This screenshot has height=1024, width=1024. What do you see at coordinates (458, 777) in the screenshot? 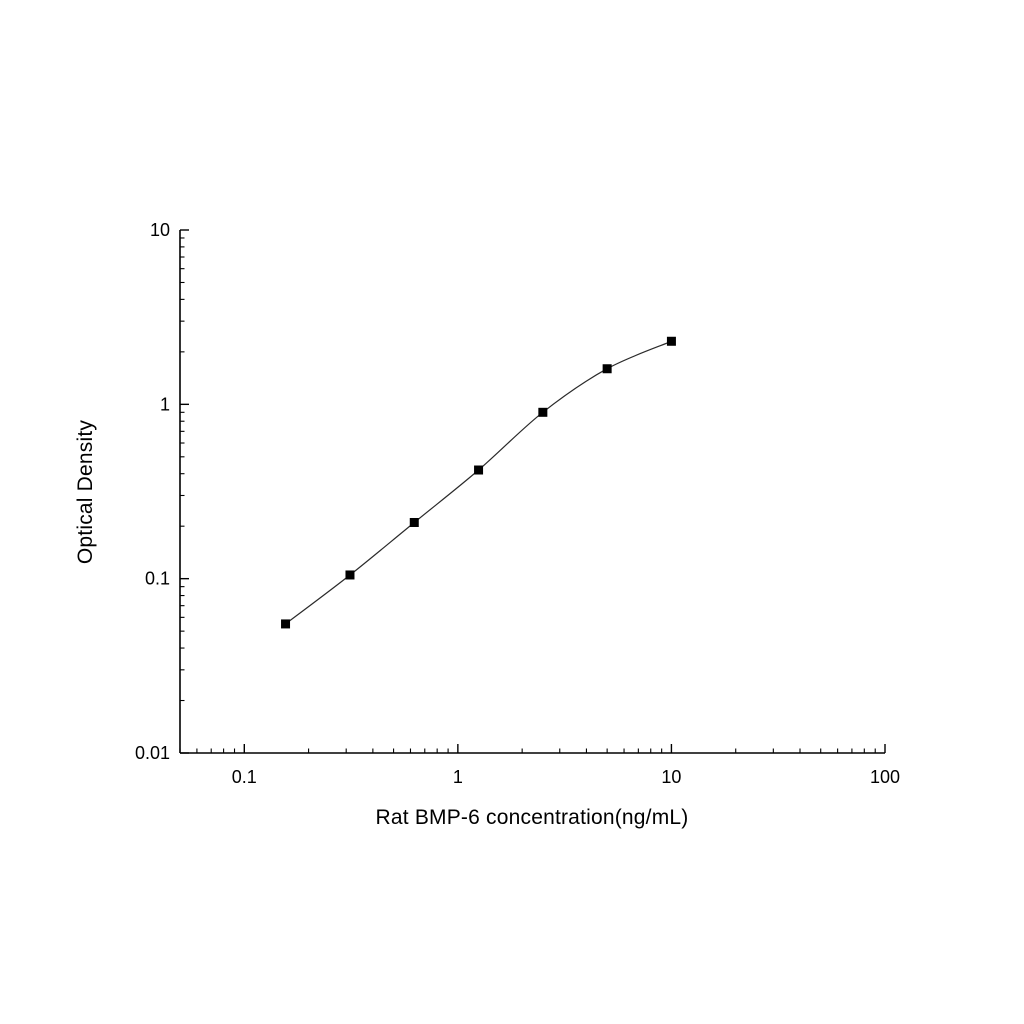
I see `x-tick-label: 1` at bounding box center [458, 777].